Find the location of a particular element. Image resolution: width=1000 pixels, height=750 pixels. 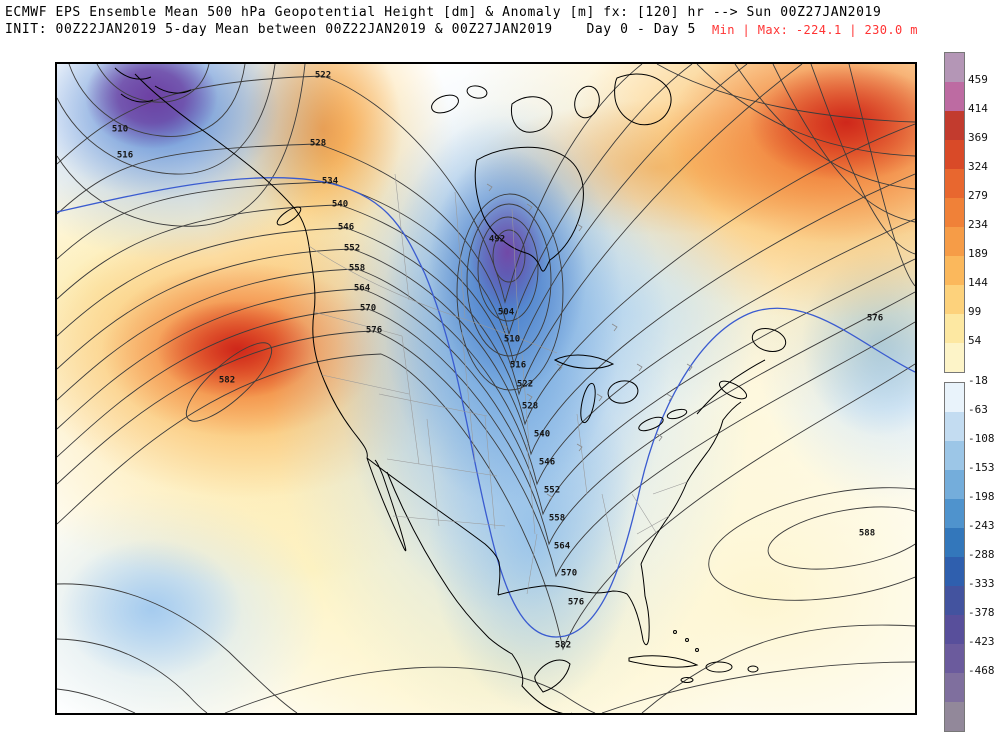

colorbar-tick-label: 369 is located at coordinates (978, 137).